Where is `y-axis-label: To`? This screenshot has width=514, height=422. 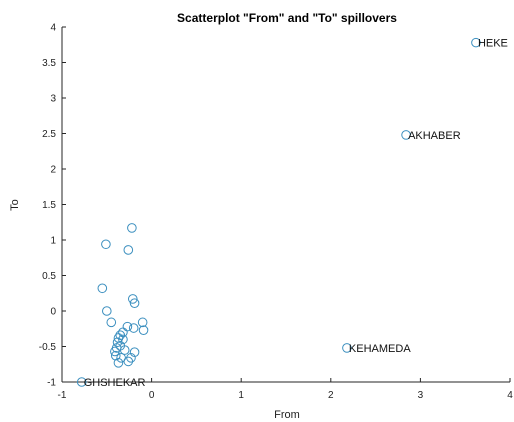 y-axis-label: To is located at coordinates (15, 205).